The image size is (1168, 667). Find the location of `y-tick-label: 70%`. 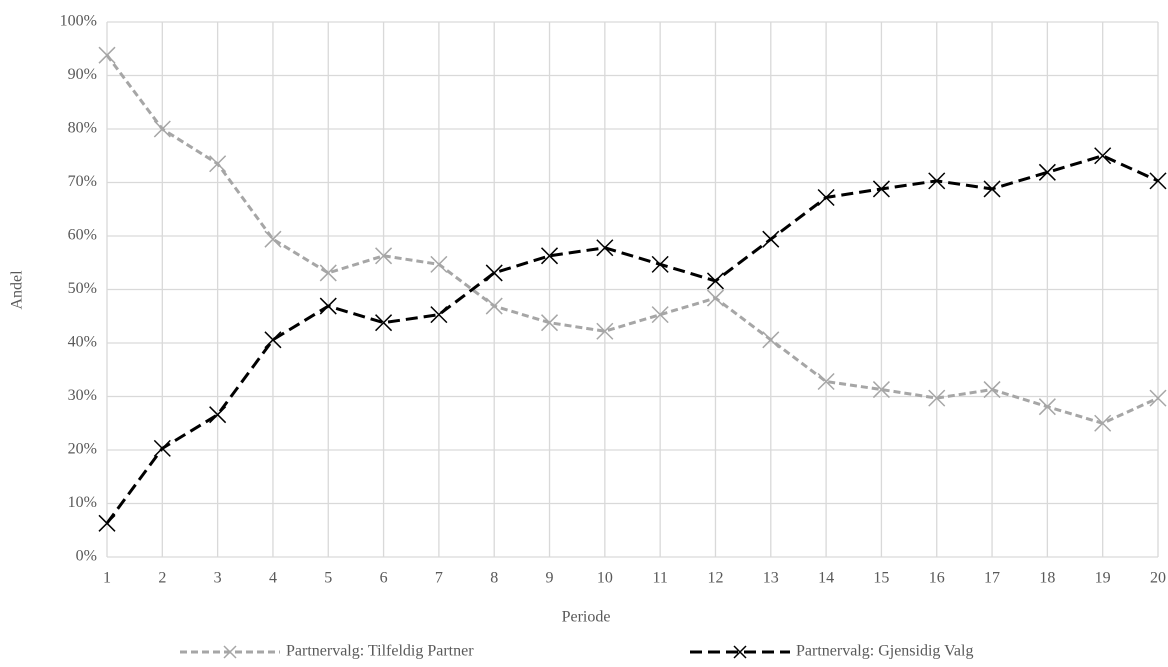

y-tick-label: 70% is located at coordinates (82, 181).